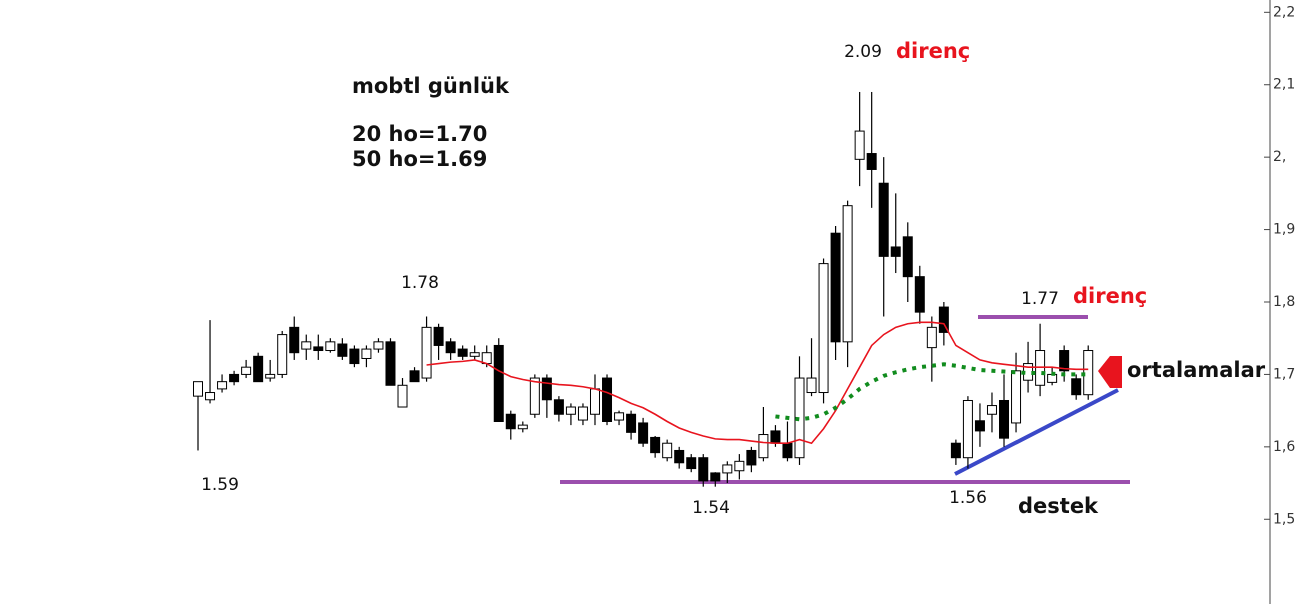 This screenshot has width=1312, height=604. Describe the element at coordinates (1284, 374) in the screenshot. I see `y-tick-label: 1,7` at that location.